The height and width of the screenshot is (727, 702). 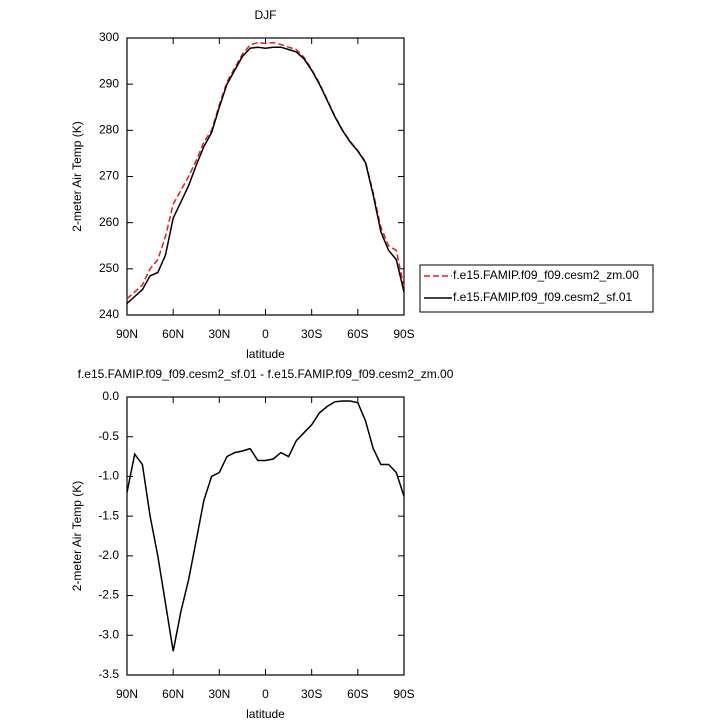 I want to click on y-tick-label: 250, so click(x=109, y=268).